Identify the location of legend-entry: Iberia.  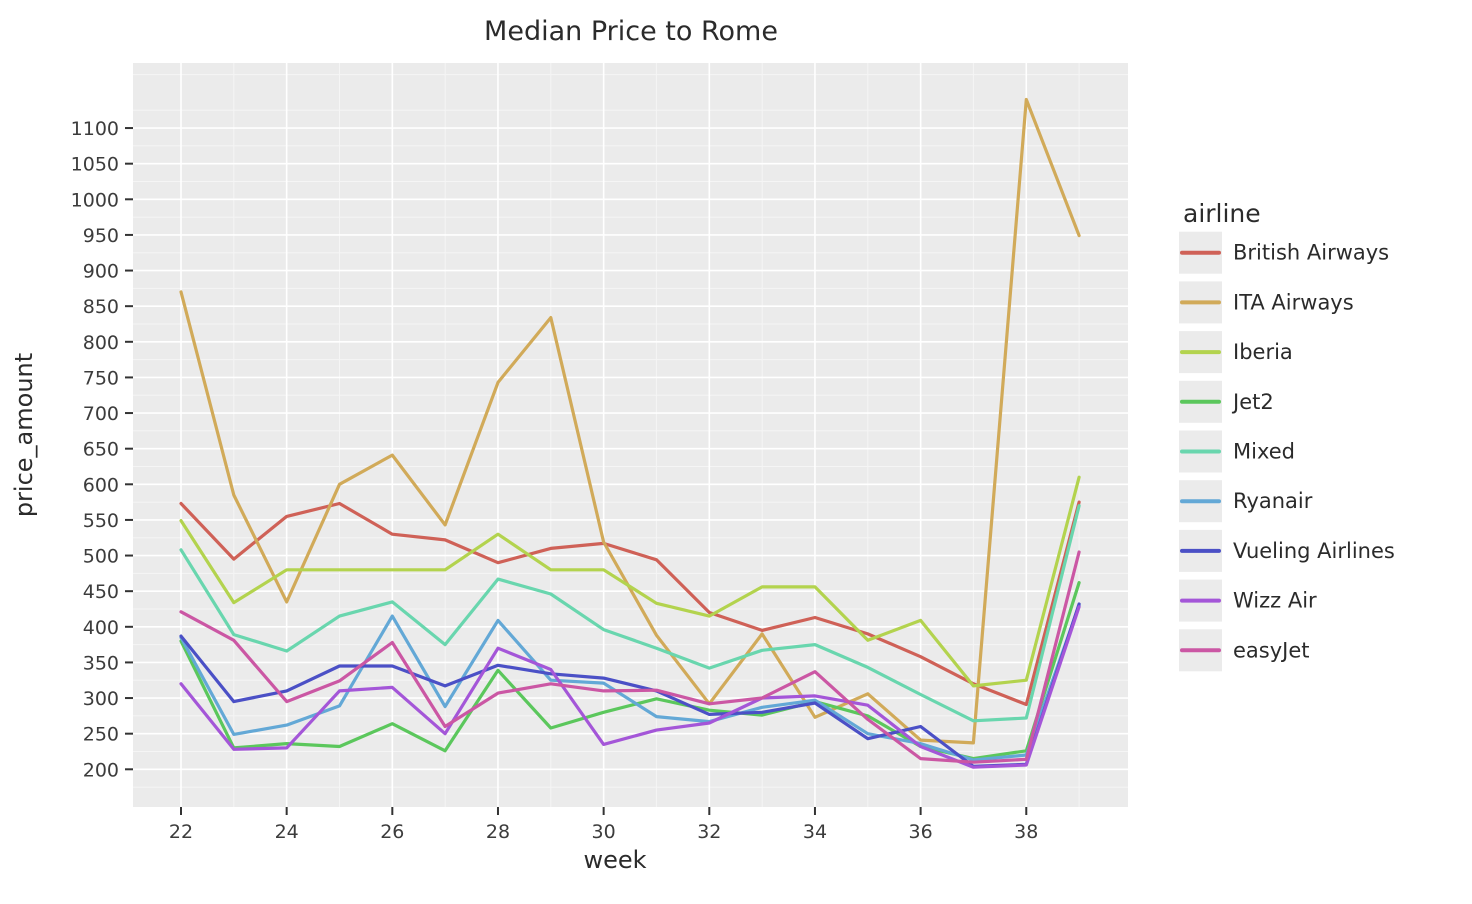
(1236, 352).